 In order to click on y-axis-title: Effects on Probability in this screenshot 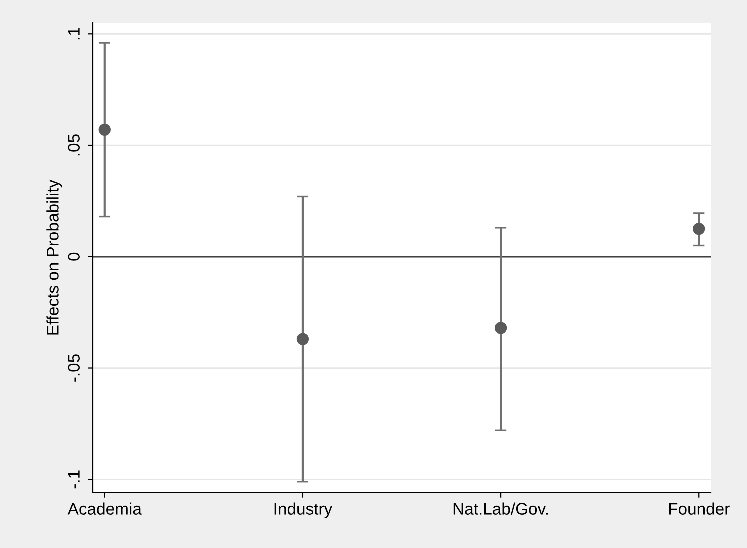, I will do `click(54, 257)`.